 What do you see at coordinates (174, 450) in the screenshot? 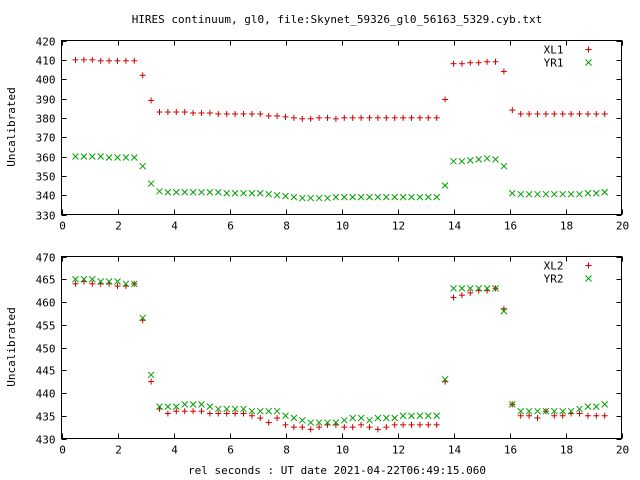
I see `bottom-x-tick-label: 4` at bounding box center [174, 450].